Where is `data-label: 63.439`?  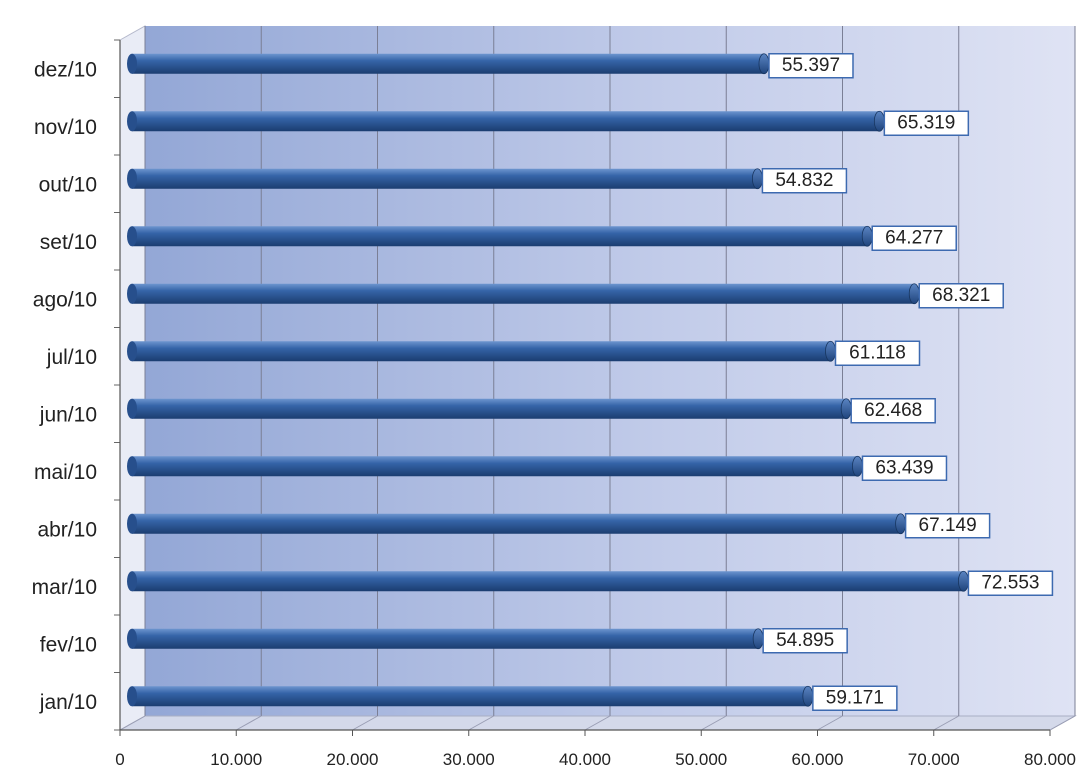 data-label: 63.439 is located at coordinates (904, 468).